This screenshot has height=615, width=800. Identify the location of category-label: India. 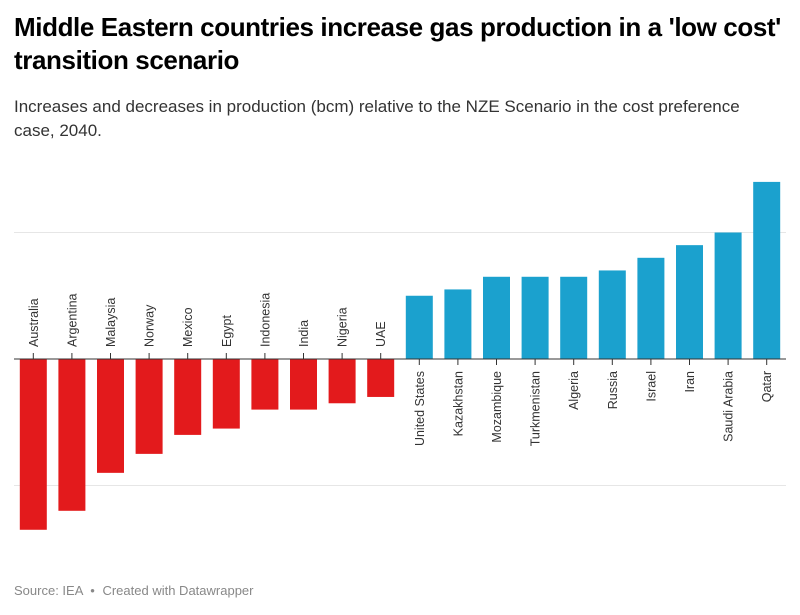
(304, 333).